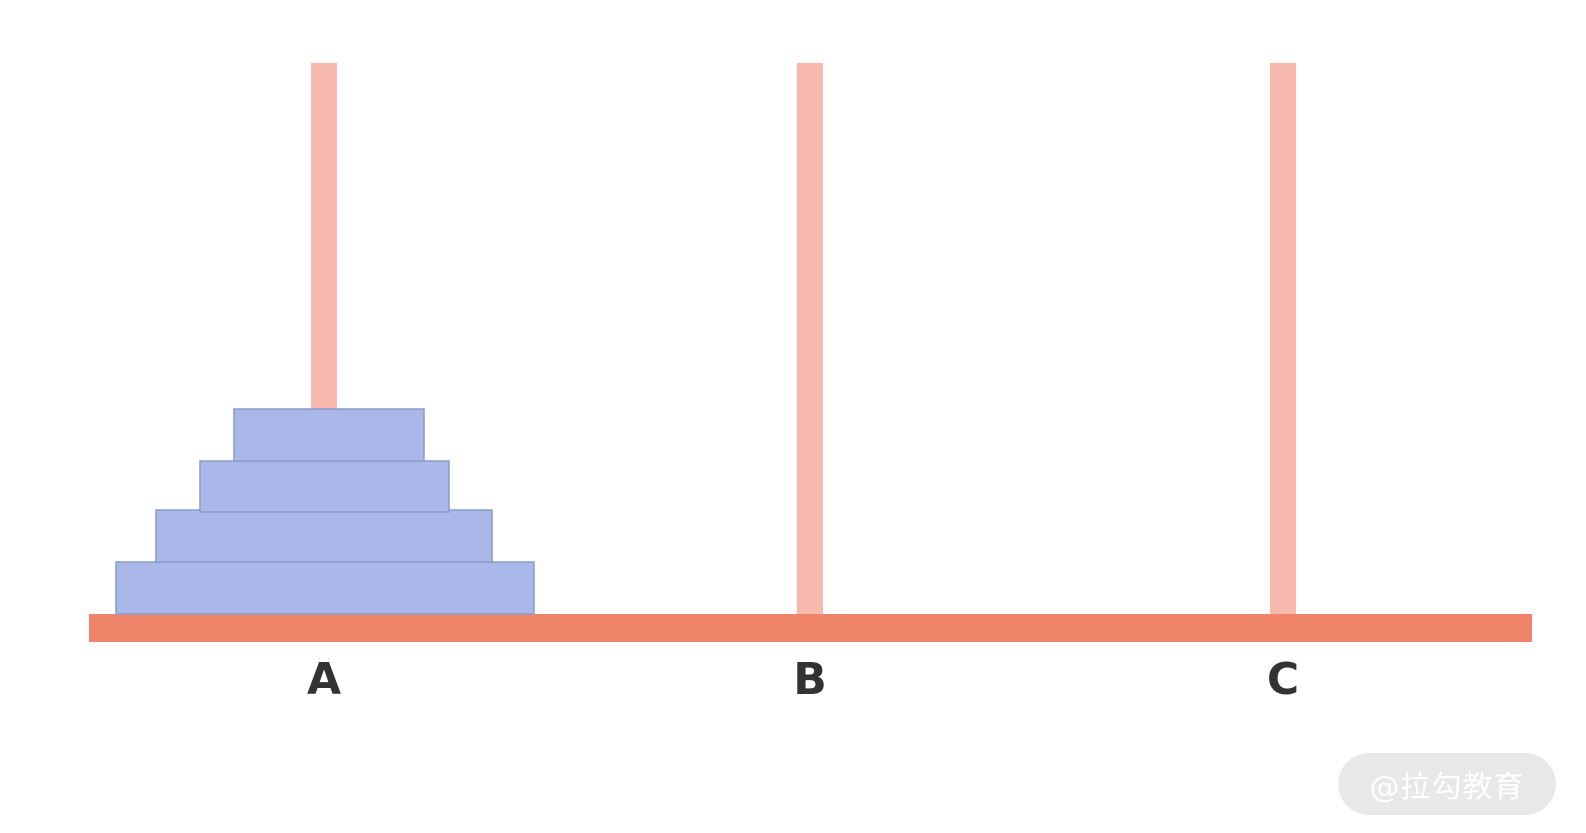 The image size is (1586, 833). Describe the element at coordinates (1447, 787) in the screenshot. I see `watermark-text: @拉勾教育` at that location.